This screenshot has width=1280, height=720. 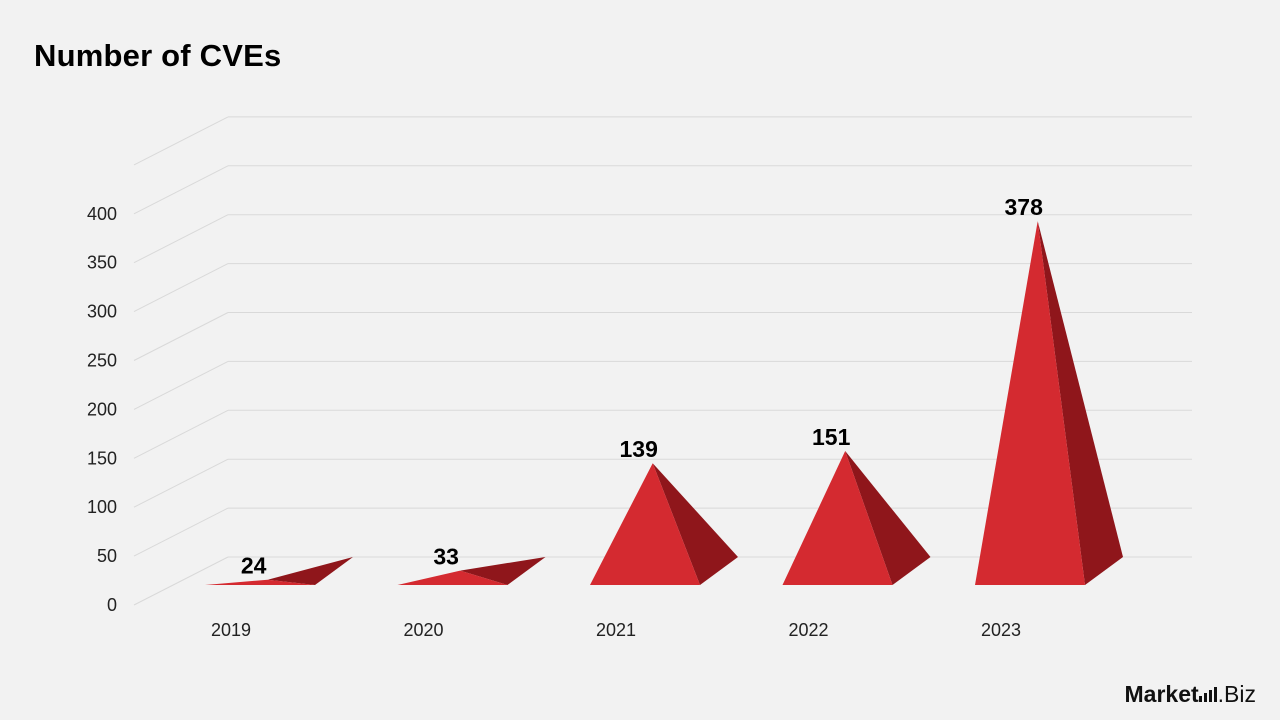 I want to click on y-tick-label: 0, so click(x=112, y=605).